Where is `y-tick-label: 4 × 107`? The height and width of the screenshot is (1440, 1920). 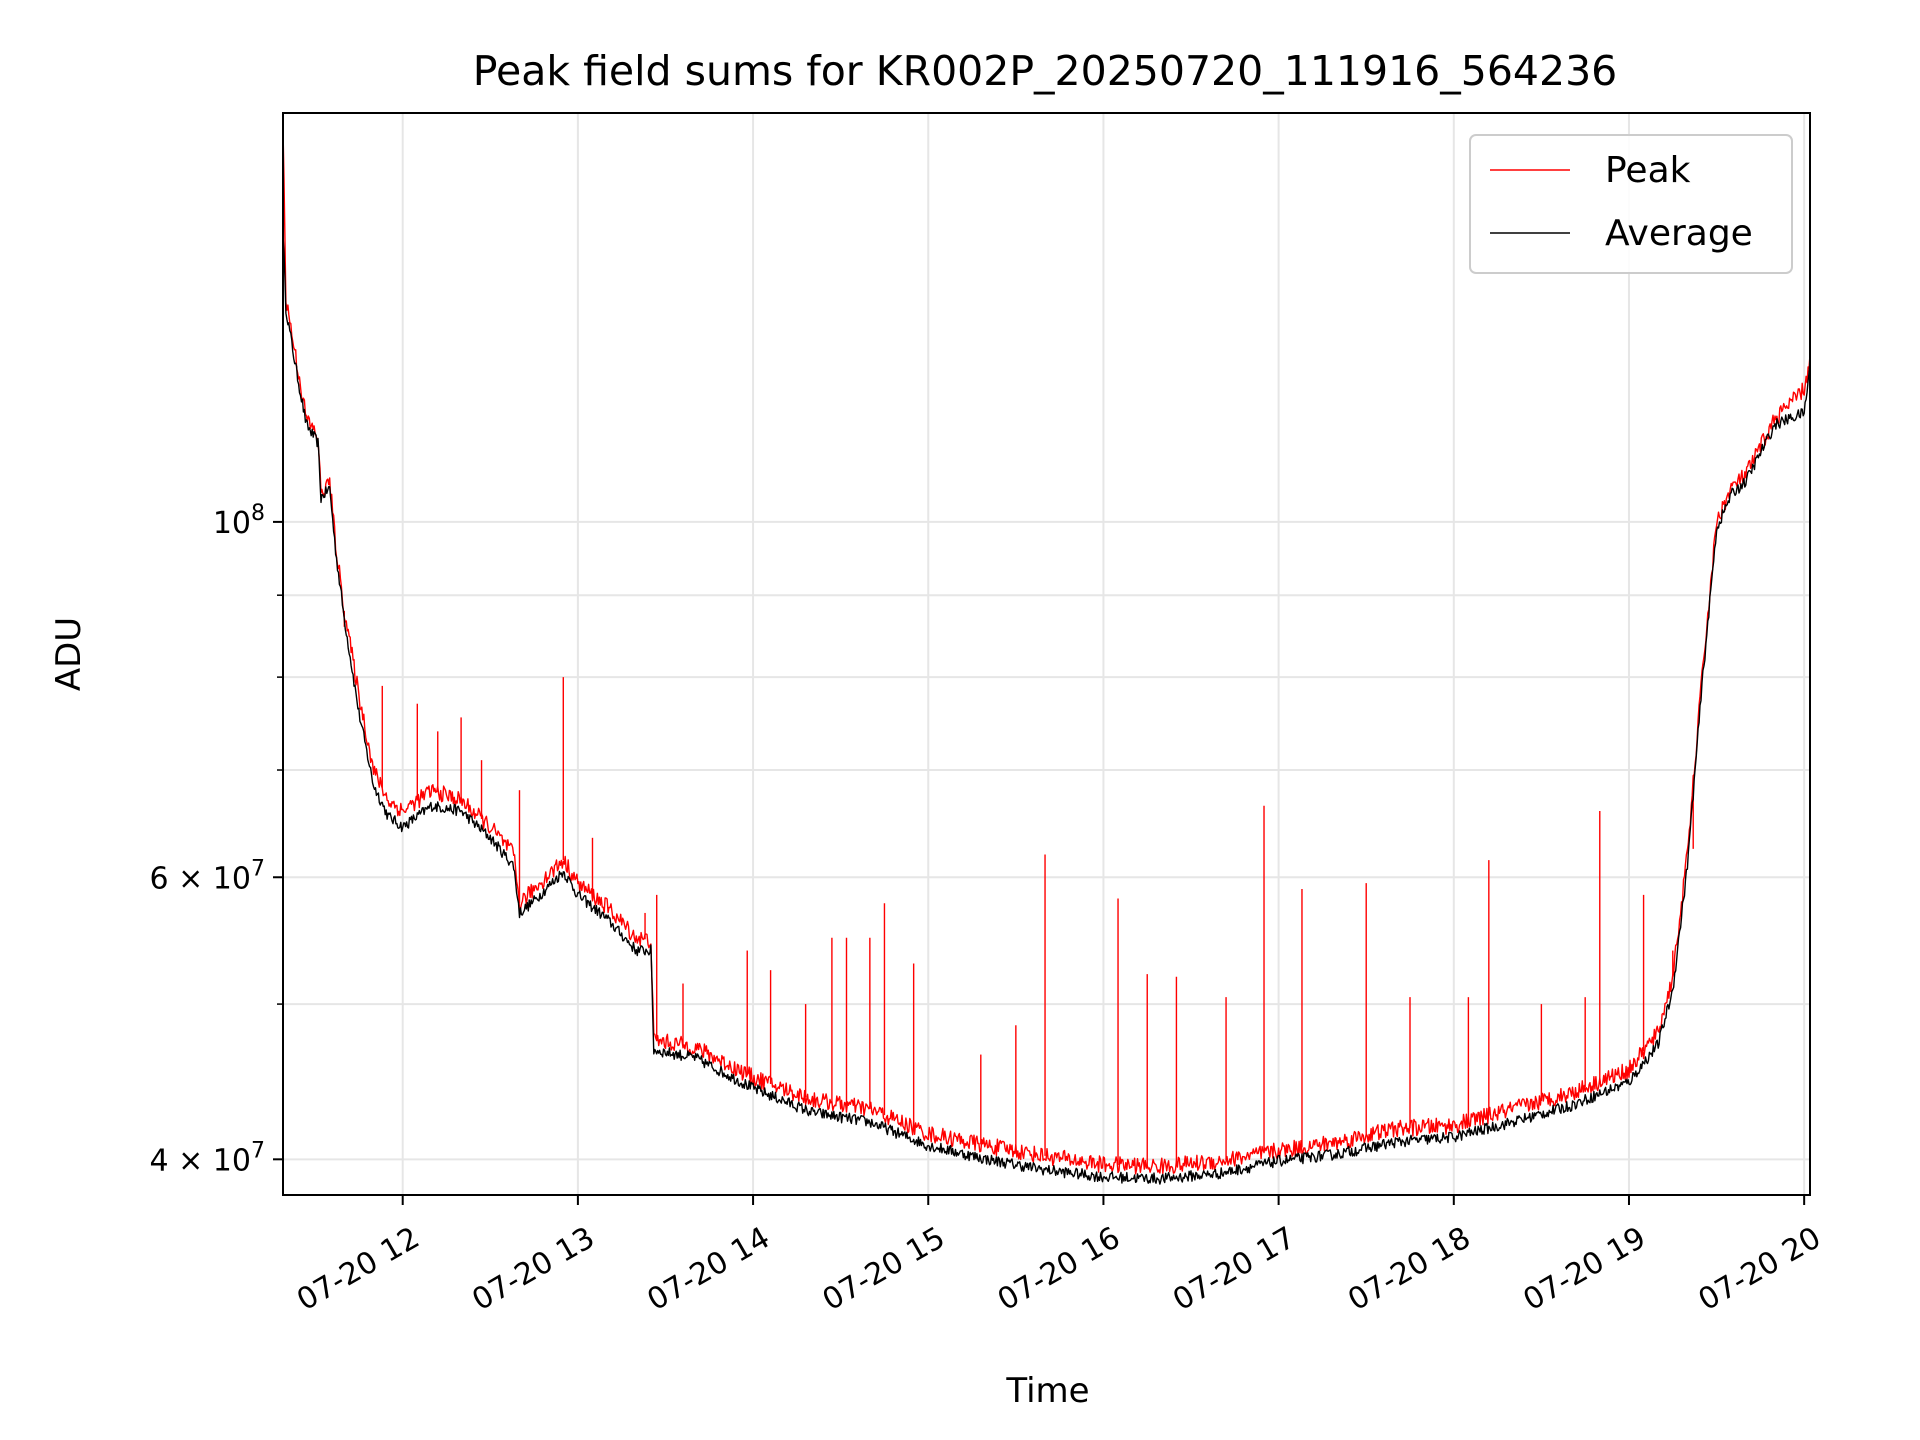
y-tick-label: 4 × 107 is located at coordinates (207, 1158).